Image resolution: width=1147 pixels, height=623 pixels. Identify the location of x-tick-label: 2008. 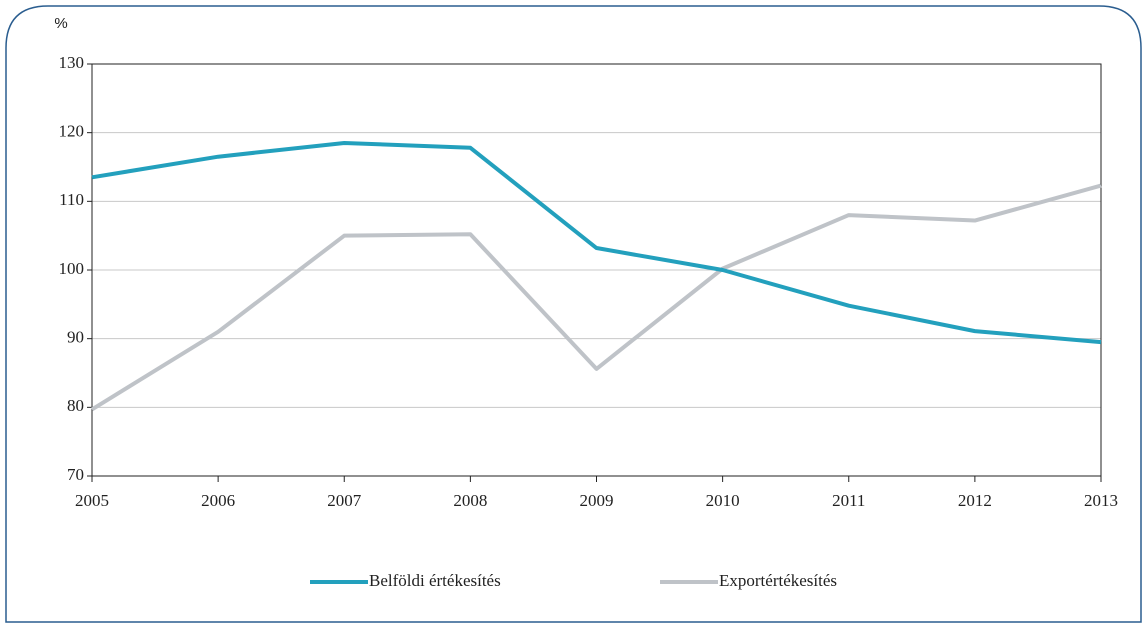
(470, 500).